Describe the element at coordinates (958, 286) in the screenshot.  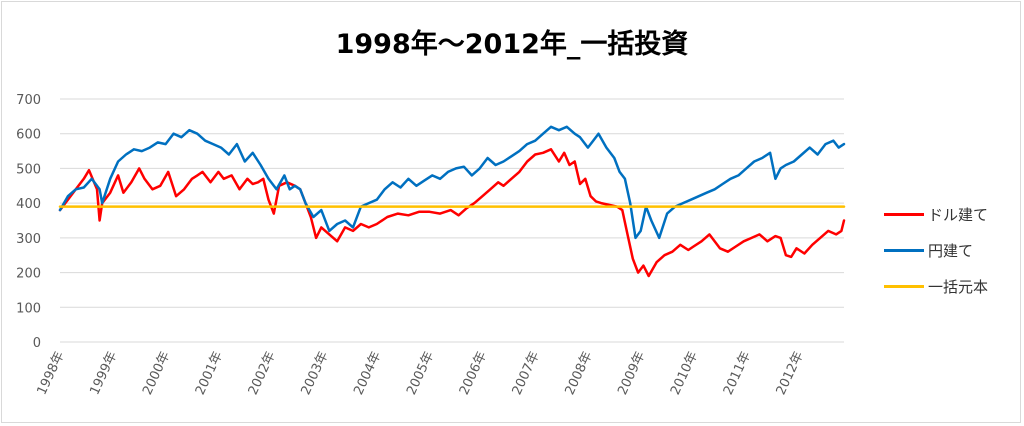
I see `legend-label-principal: 一括元本` at that location.